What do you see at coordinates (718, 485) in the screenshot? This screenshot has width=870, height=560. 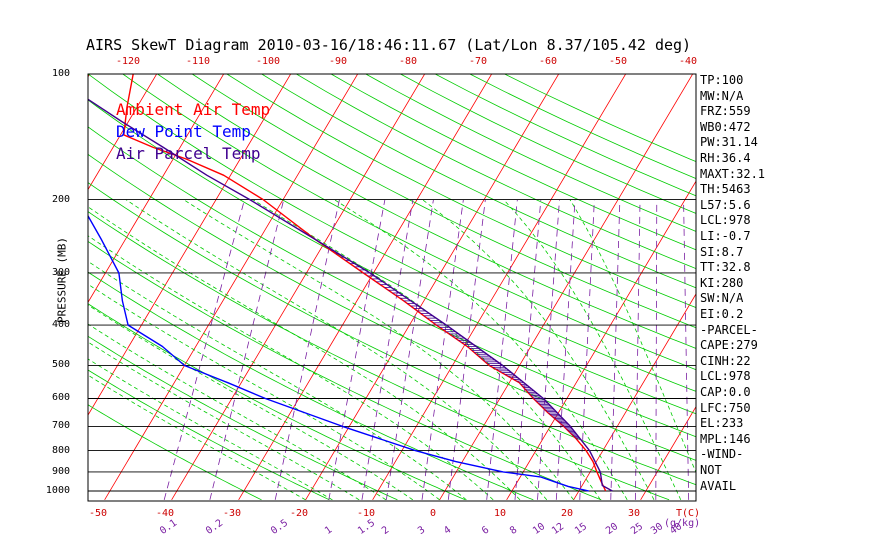 I see `index-entry: AVAIL` at bounding box center [718, 485].